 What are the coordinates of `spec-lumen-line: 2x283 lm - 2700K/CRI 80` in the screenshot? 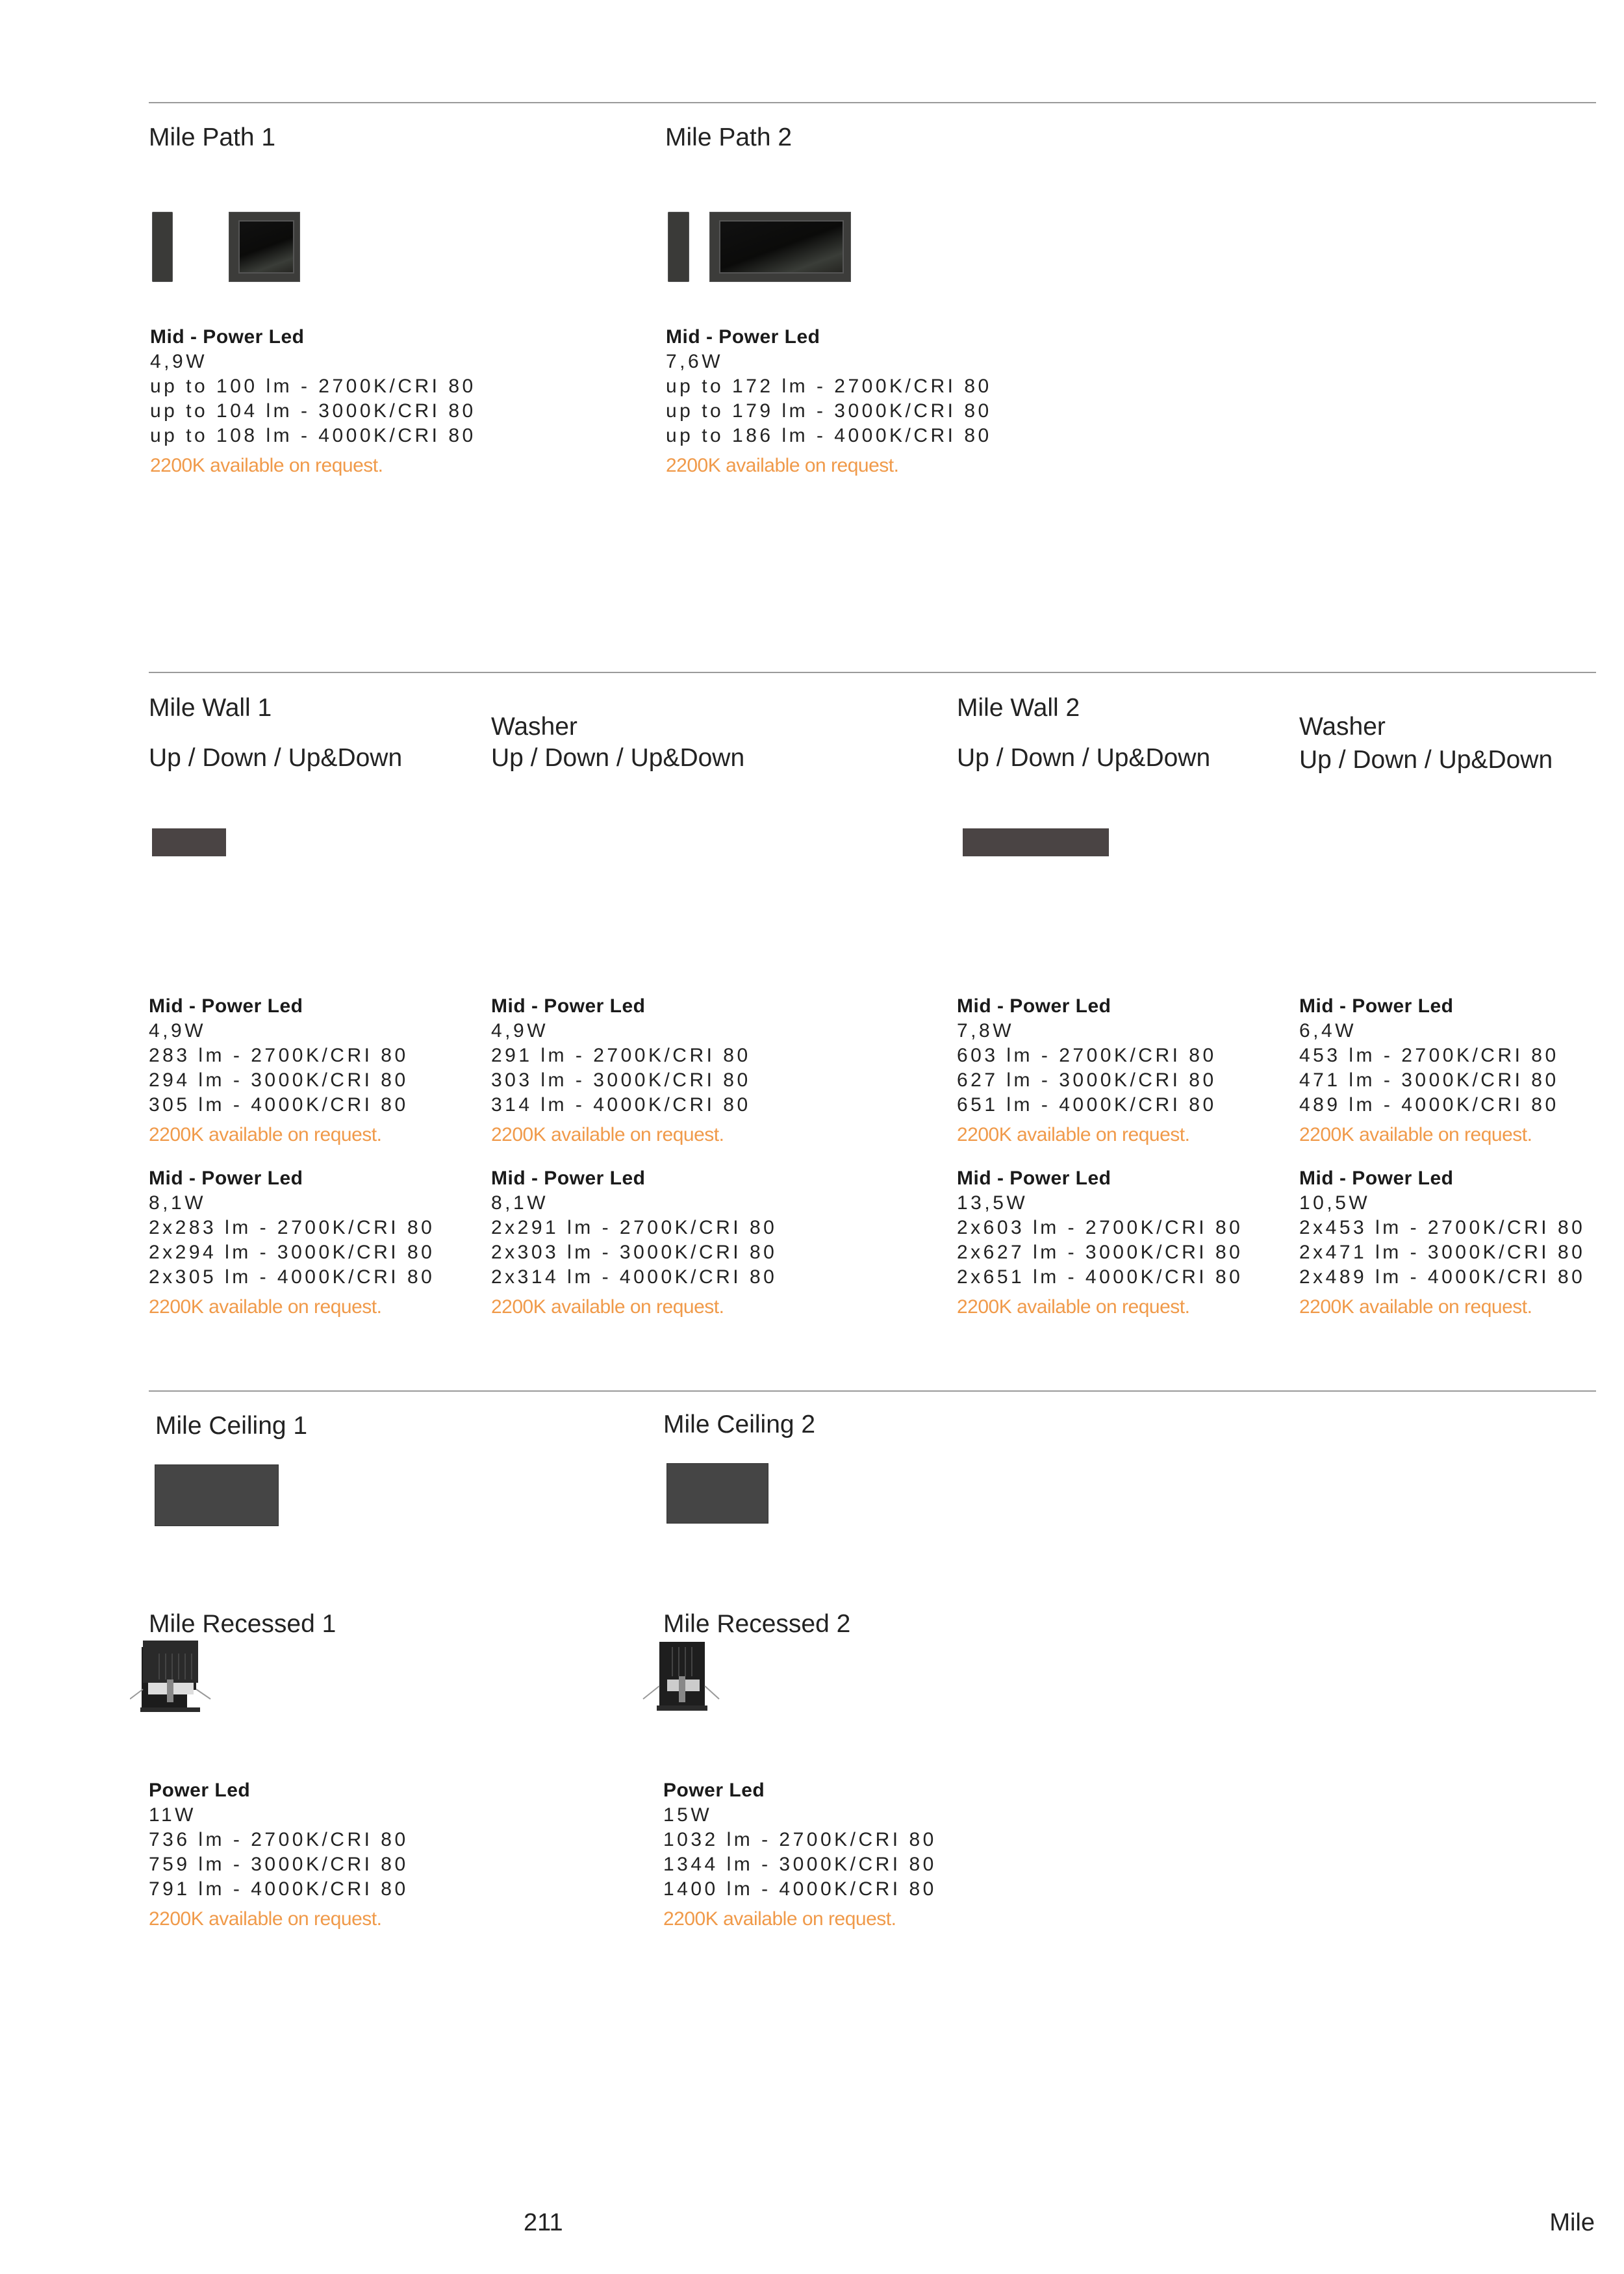 It's located at (292, 1227).